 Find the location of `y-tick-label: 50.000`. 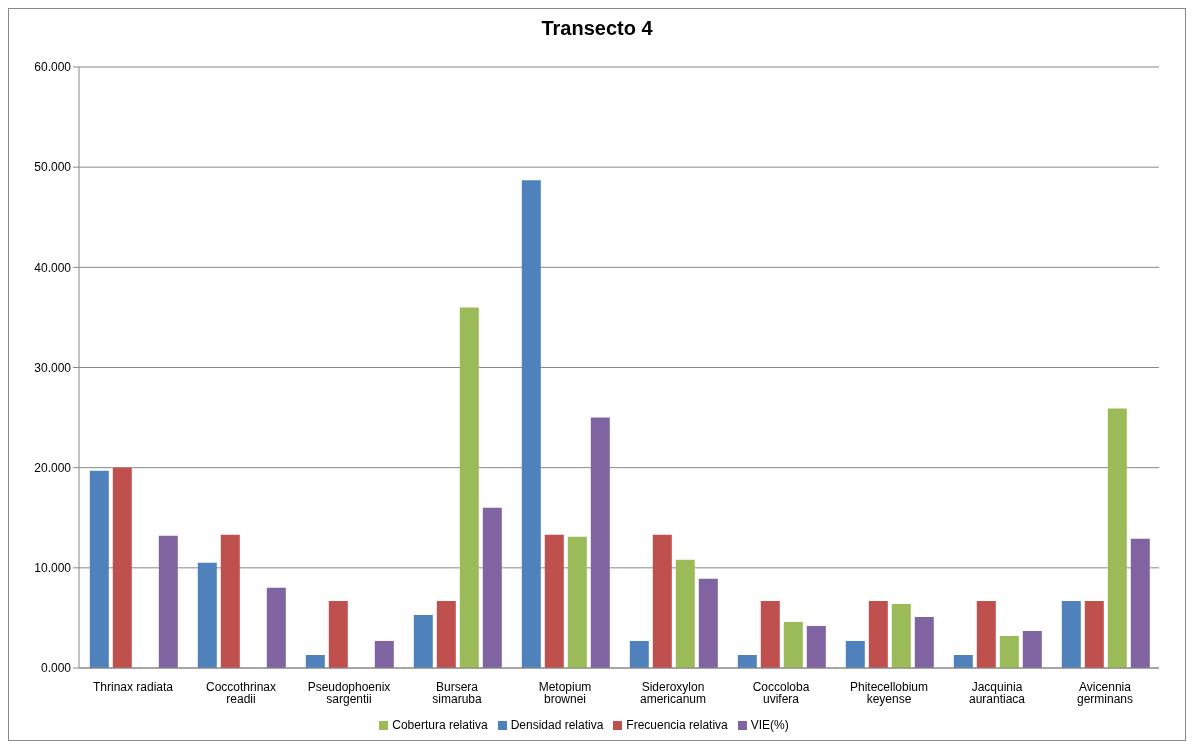

y-tick-label: 50.000 is located at coordinates (53, 167).